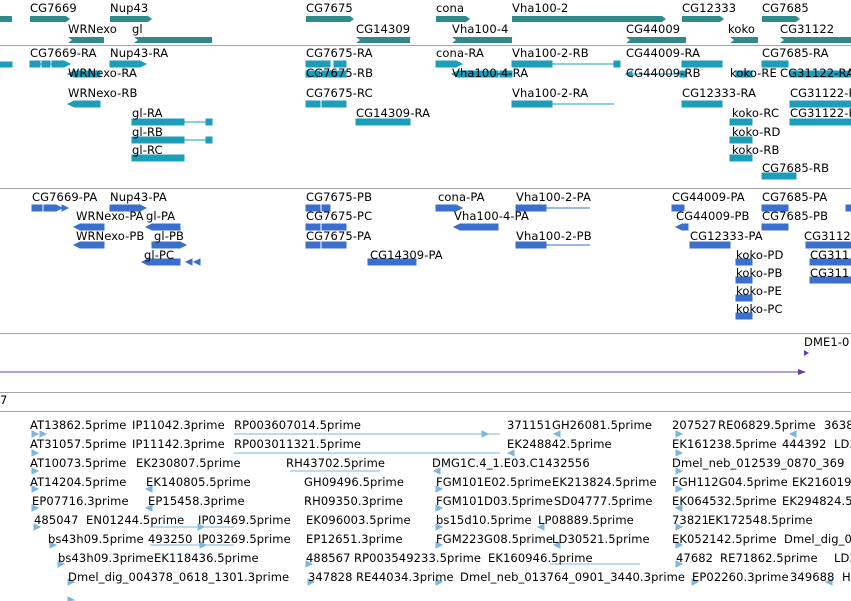  Describe the element at coordinates (724, 444) in the screenshot. I see `est-label: EK161238.5prime` at that location.